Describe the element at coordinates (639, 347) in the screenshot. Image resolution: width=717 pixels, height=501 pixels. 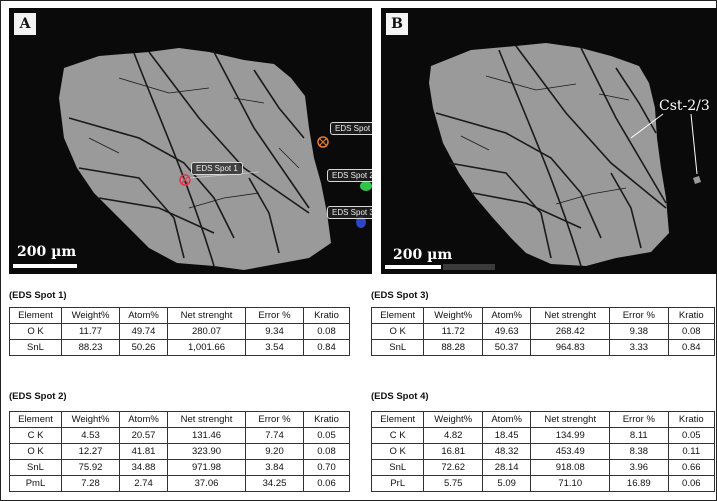
I see `table-cell: 3.33` at that location.